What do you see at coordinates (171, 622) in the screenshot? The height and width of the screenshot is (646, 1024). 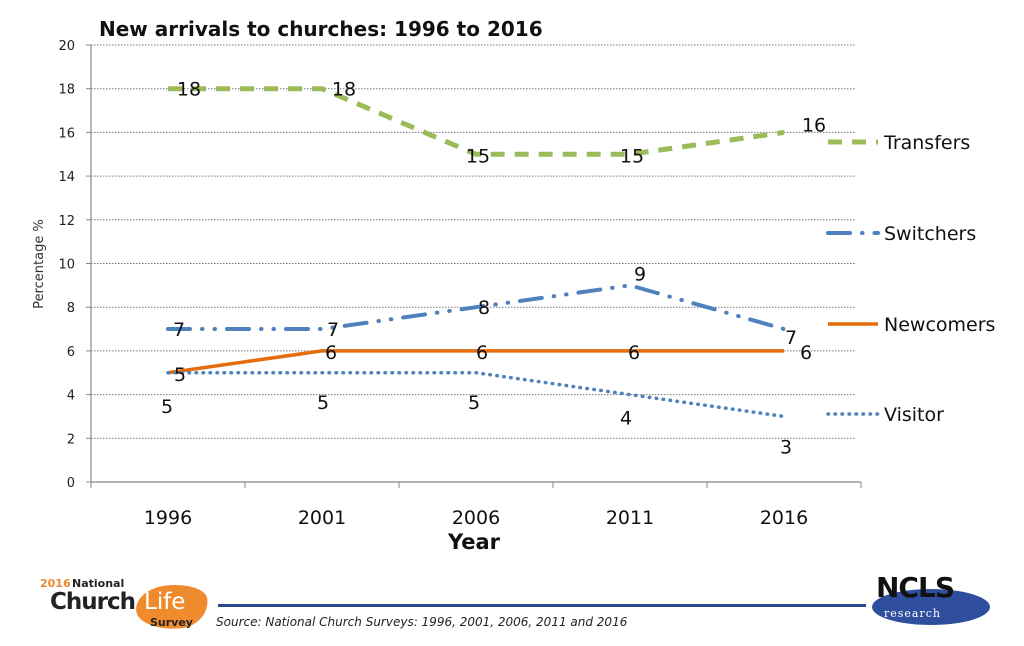 I see `logo-survey: Survey` at bounding box center [171, 622].